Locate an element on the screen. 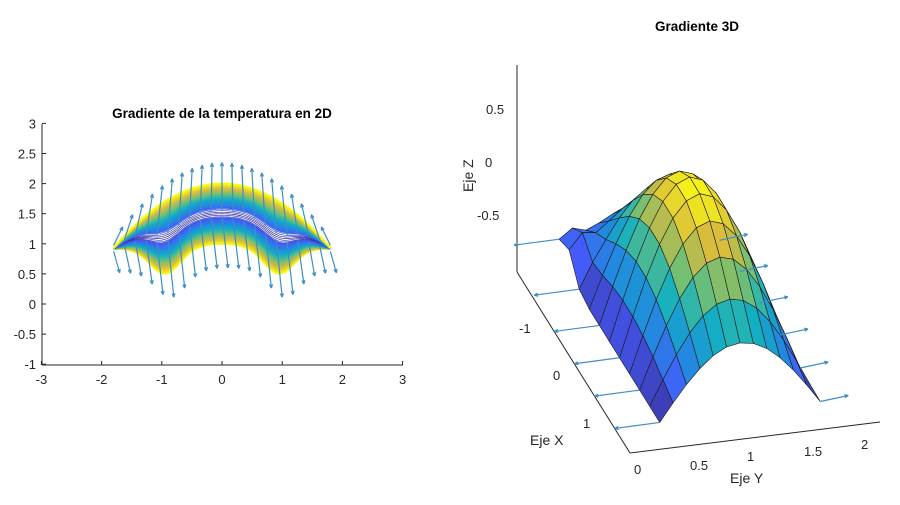 The width and height of the screenshot is (900, 505). plot-3d-title: Gradiente 3D is located at coordinates (697, 26).